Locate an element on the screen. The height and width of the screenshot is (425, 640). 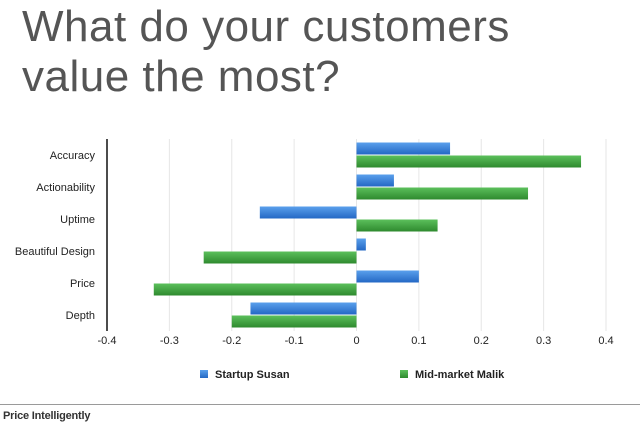
page-title-line-1: What do your customers is located at coordinates (266, 26).